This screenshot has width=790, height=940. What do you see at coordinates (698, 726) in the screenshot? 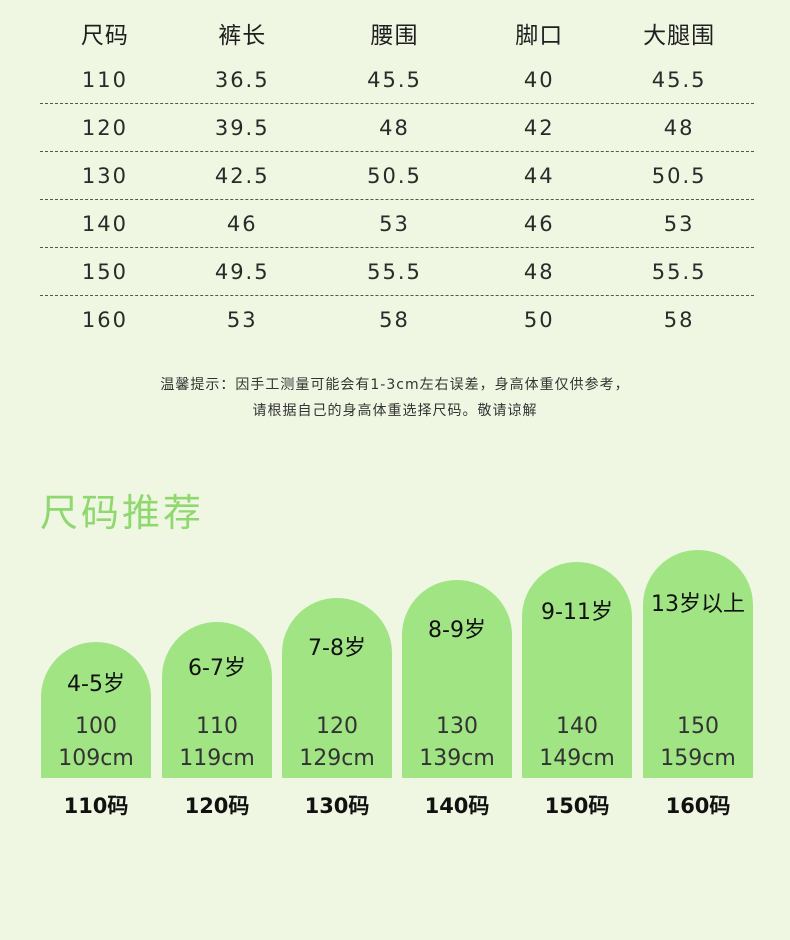
I see `height-range-from: 150` at bounding box center [698, 726].